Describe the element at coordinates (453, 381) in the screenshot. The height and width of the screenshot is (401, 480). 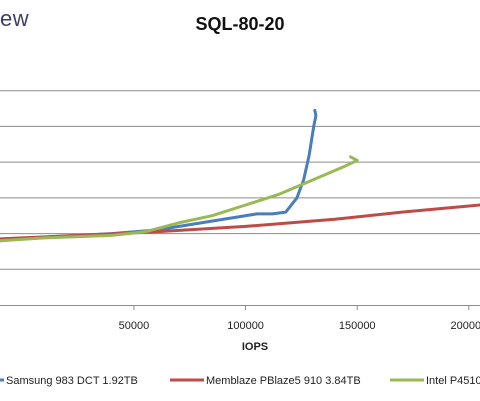
I see `legend-entry: Intel P4510` at that location.